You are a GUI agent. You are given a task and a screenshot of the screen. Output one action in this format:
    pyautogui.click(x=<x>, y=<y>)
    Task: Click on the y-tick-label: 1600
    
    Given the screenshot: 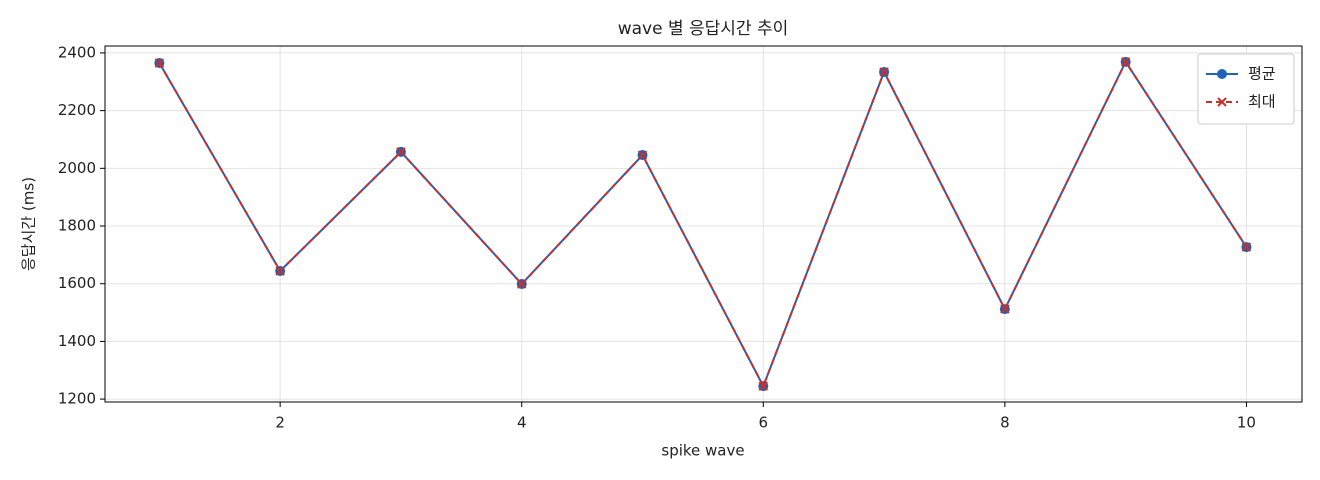 What is the action you would take?
    pyautogui.click(x=77, y=283)
    